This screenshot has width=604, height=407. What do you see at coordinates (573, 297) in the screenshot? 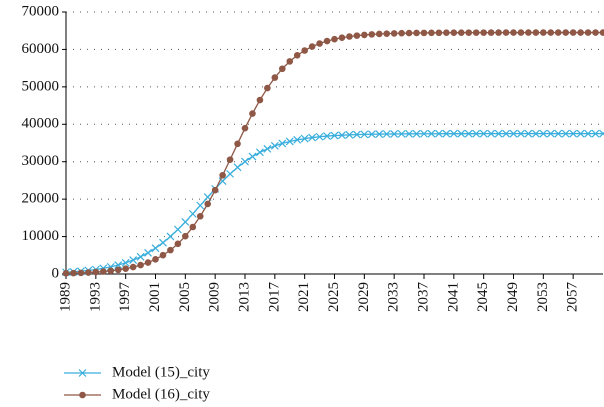
I see `x-tick-label: 2057` at bounding box center [573, 297].